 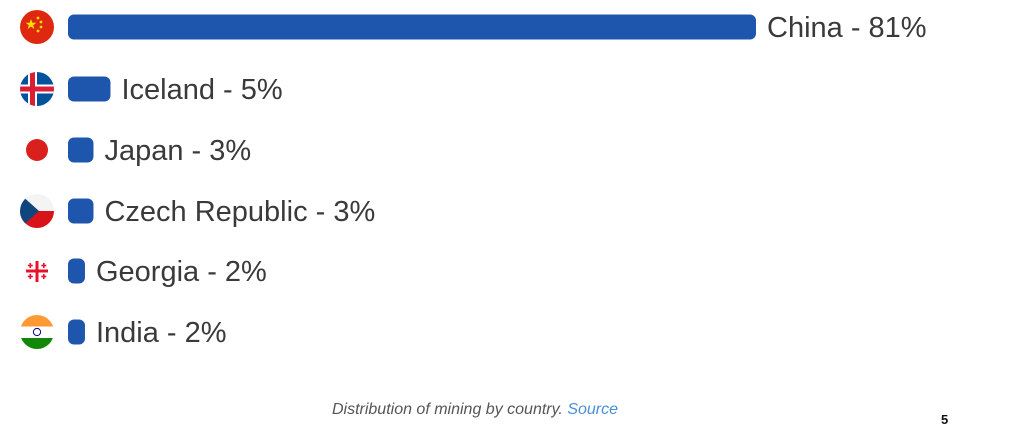 What do you see at coordinates (37, 271) in the screenshot?
I see `georgia-flag-icon` at bounding box center [37, 271].